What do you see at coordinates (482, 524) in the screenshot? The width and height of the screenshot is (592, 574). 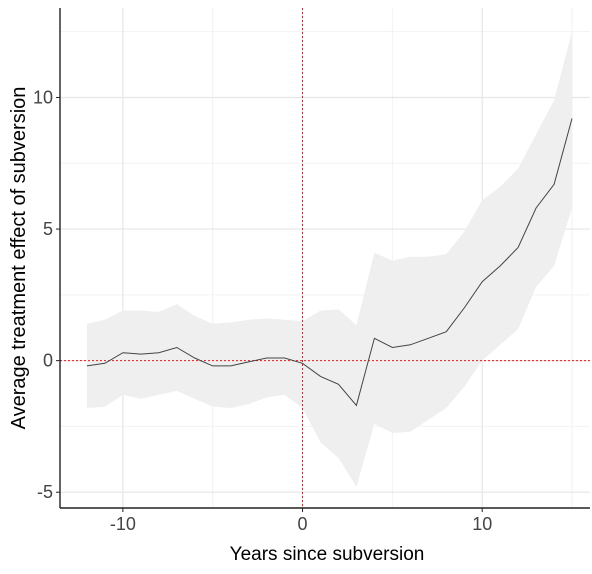 I see `x-tick-label: 10` at bounding box center [482, 524].